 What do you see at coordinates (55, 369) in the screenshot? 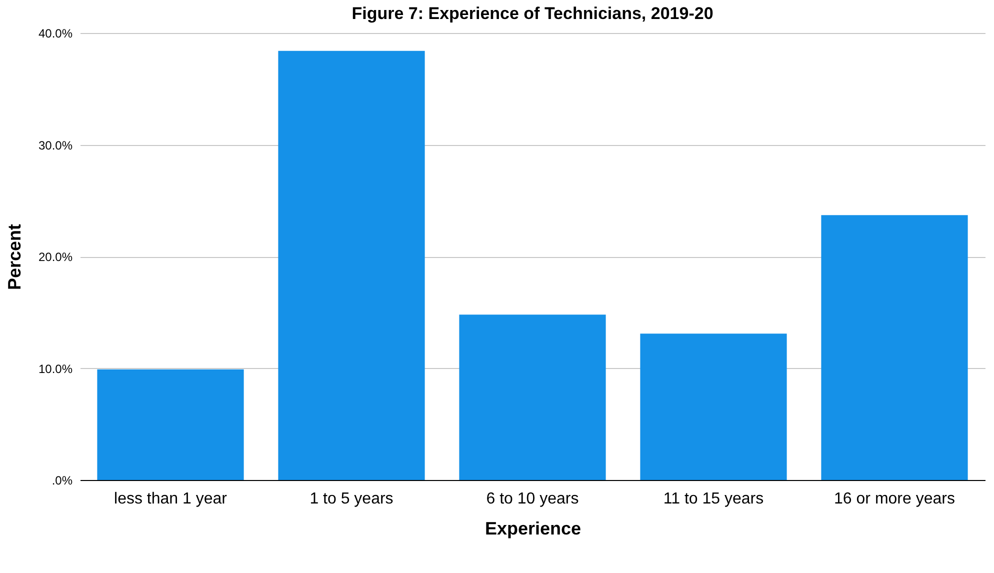
I see `y-tick-label: 10.0%` at bounding box center [55, 369].